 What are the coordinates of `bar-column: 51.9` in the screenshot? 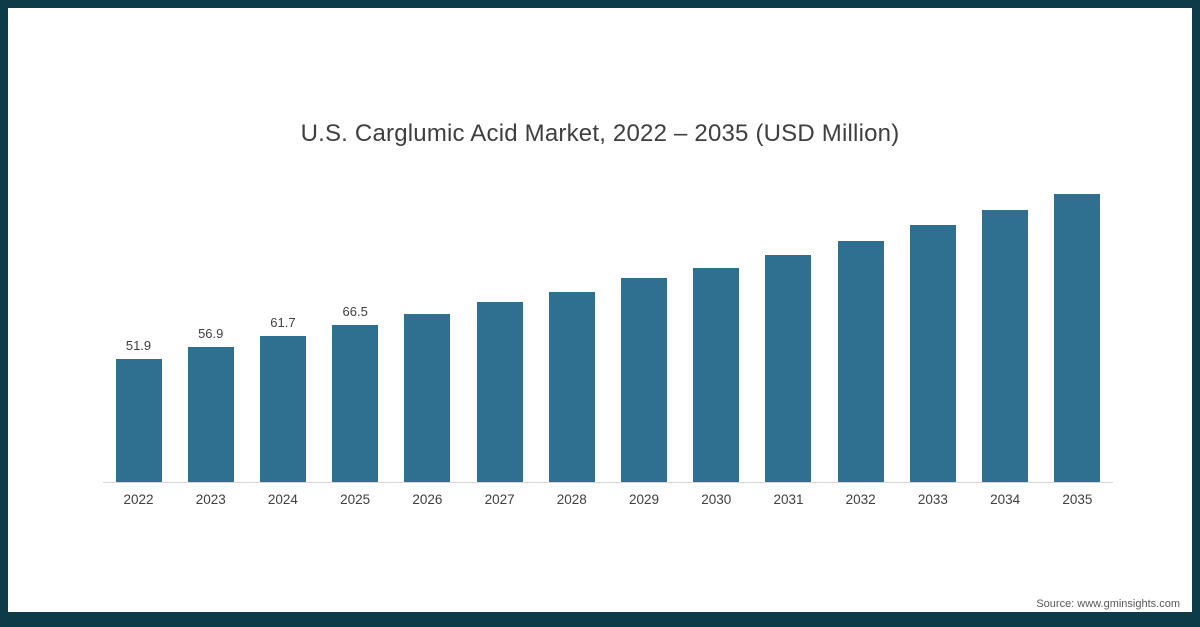 It's located at (138, 327).